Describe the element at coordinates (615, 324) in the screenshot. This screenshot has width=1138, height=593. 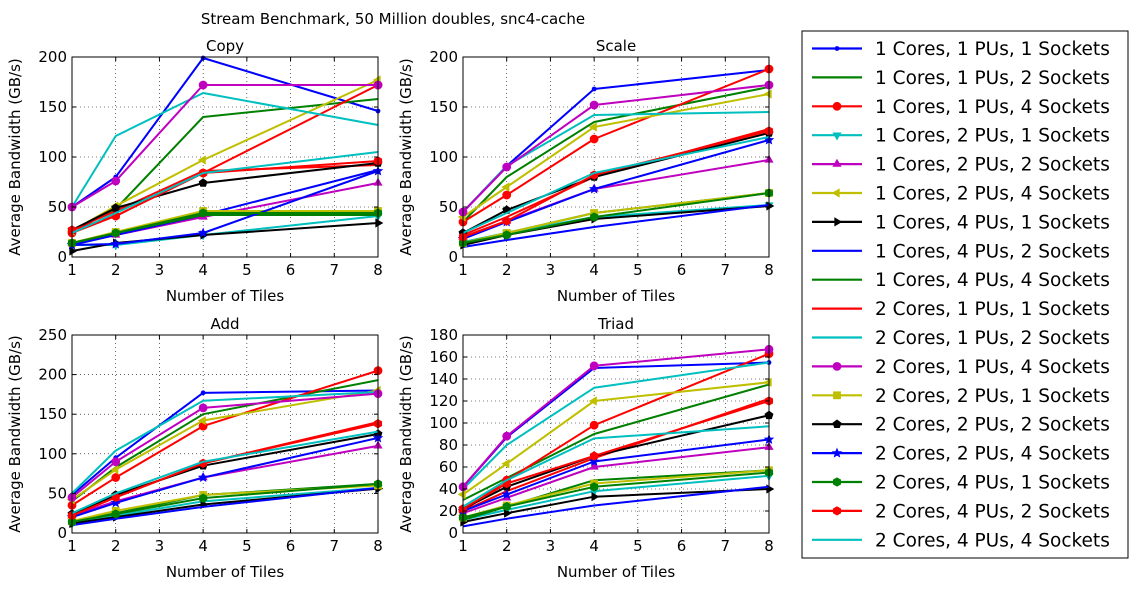
I see `triad-title: Triad` at that location.